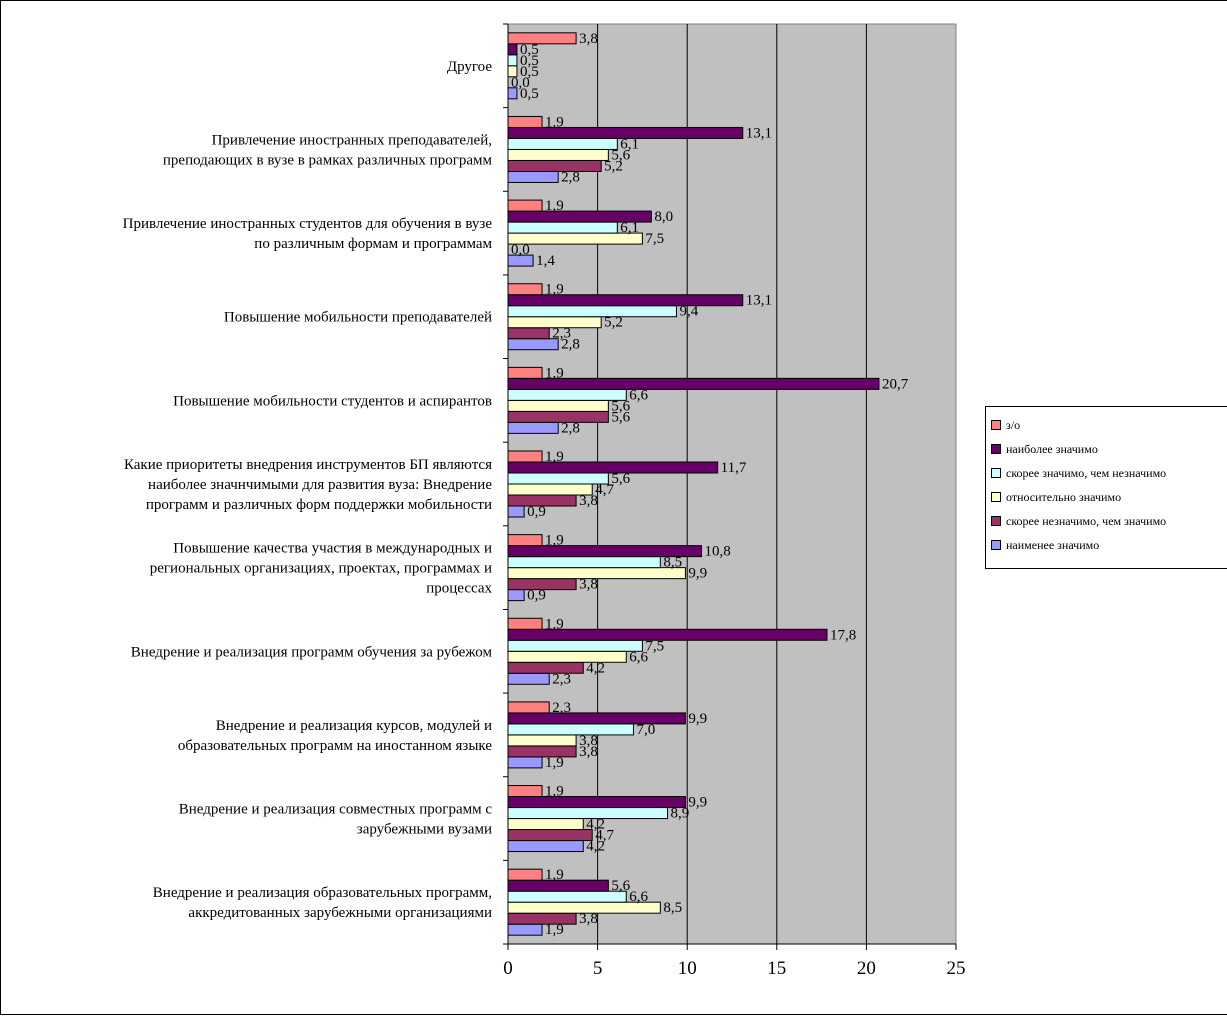 The height and width of the screenshot is (1021, 1227). I want to click on x-tick-label: 15, so click(776, 968).